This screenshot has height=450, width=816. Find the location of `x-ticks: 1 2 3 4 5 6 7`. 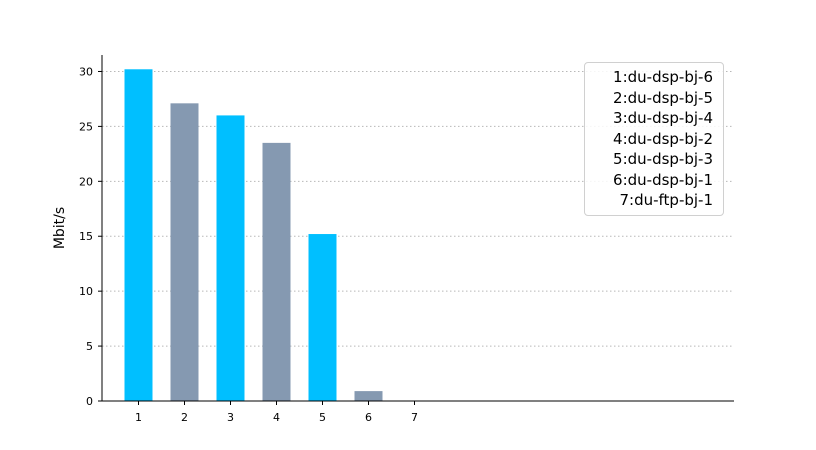

x-ticks: 1 2 3 4 5 6 7 is located at coordinates (276, 412).